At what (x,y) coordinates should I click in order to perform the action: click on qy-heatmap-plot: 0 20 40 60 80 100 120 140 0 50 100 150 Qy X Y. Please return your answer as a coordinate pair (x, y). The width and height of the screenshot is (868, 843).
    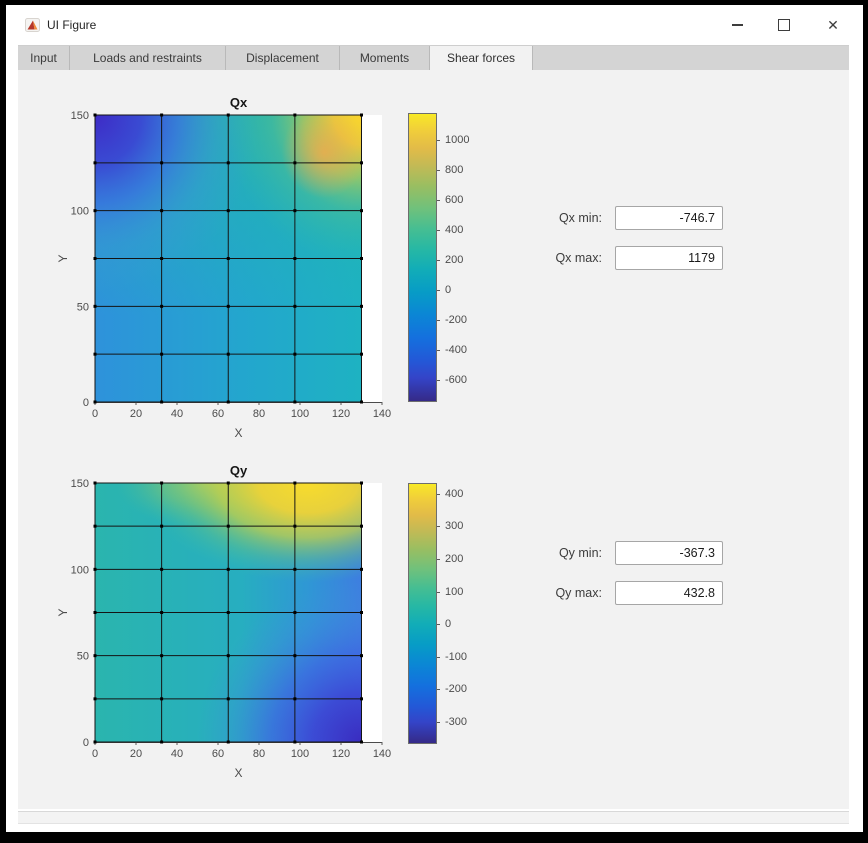
    Looking at the image, I should click on (223, 621).